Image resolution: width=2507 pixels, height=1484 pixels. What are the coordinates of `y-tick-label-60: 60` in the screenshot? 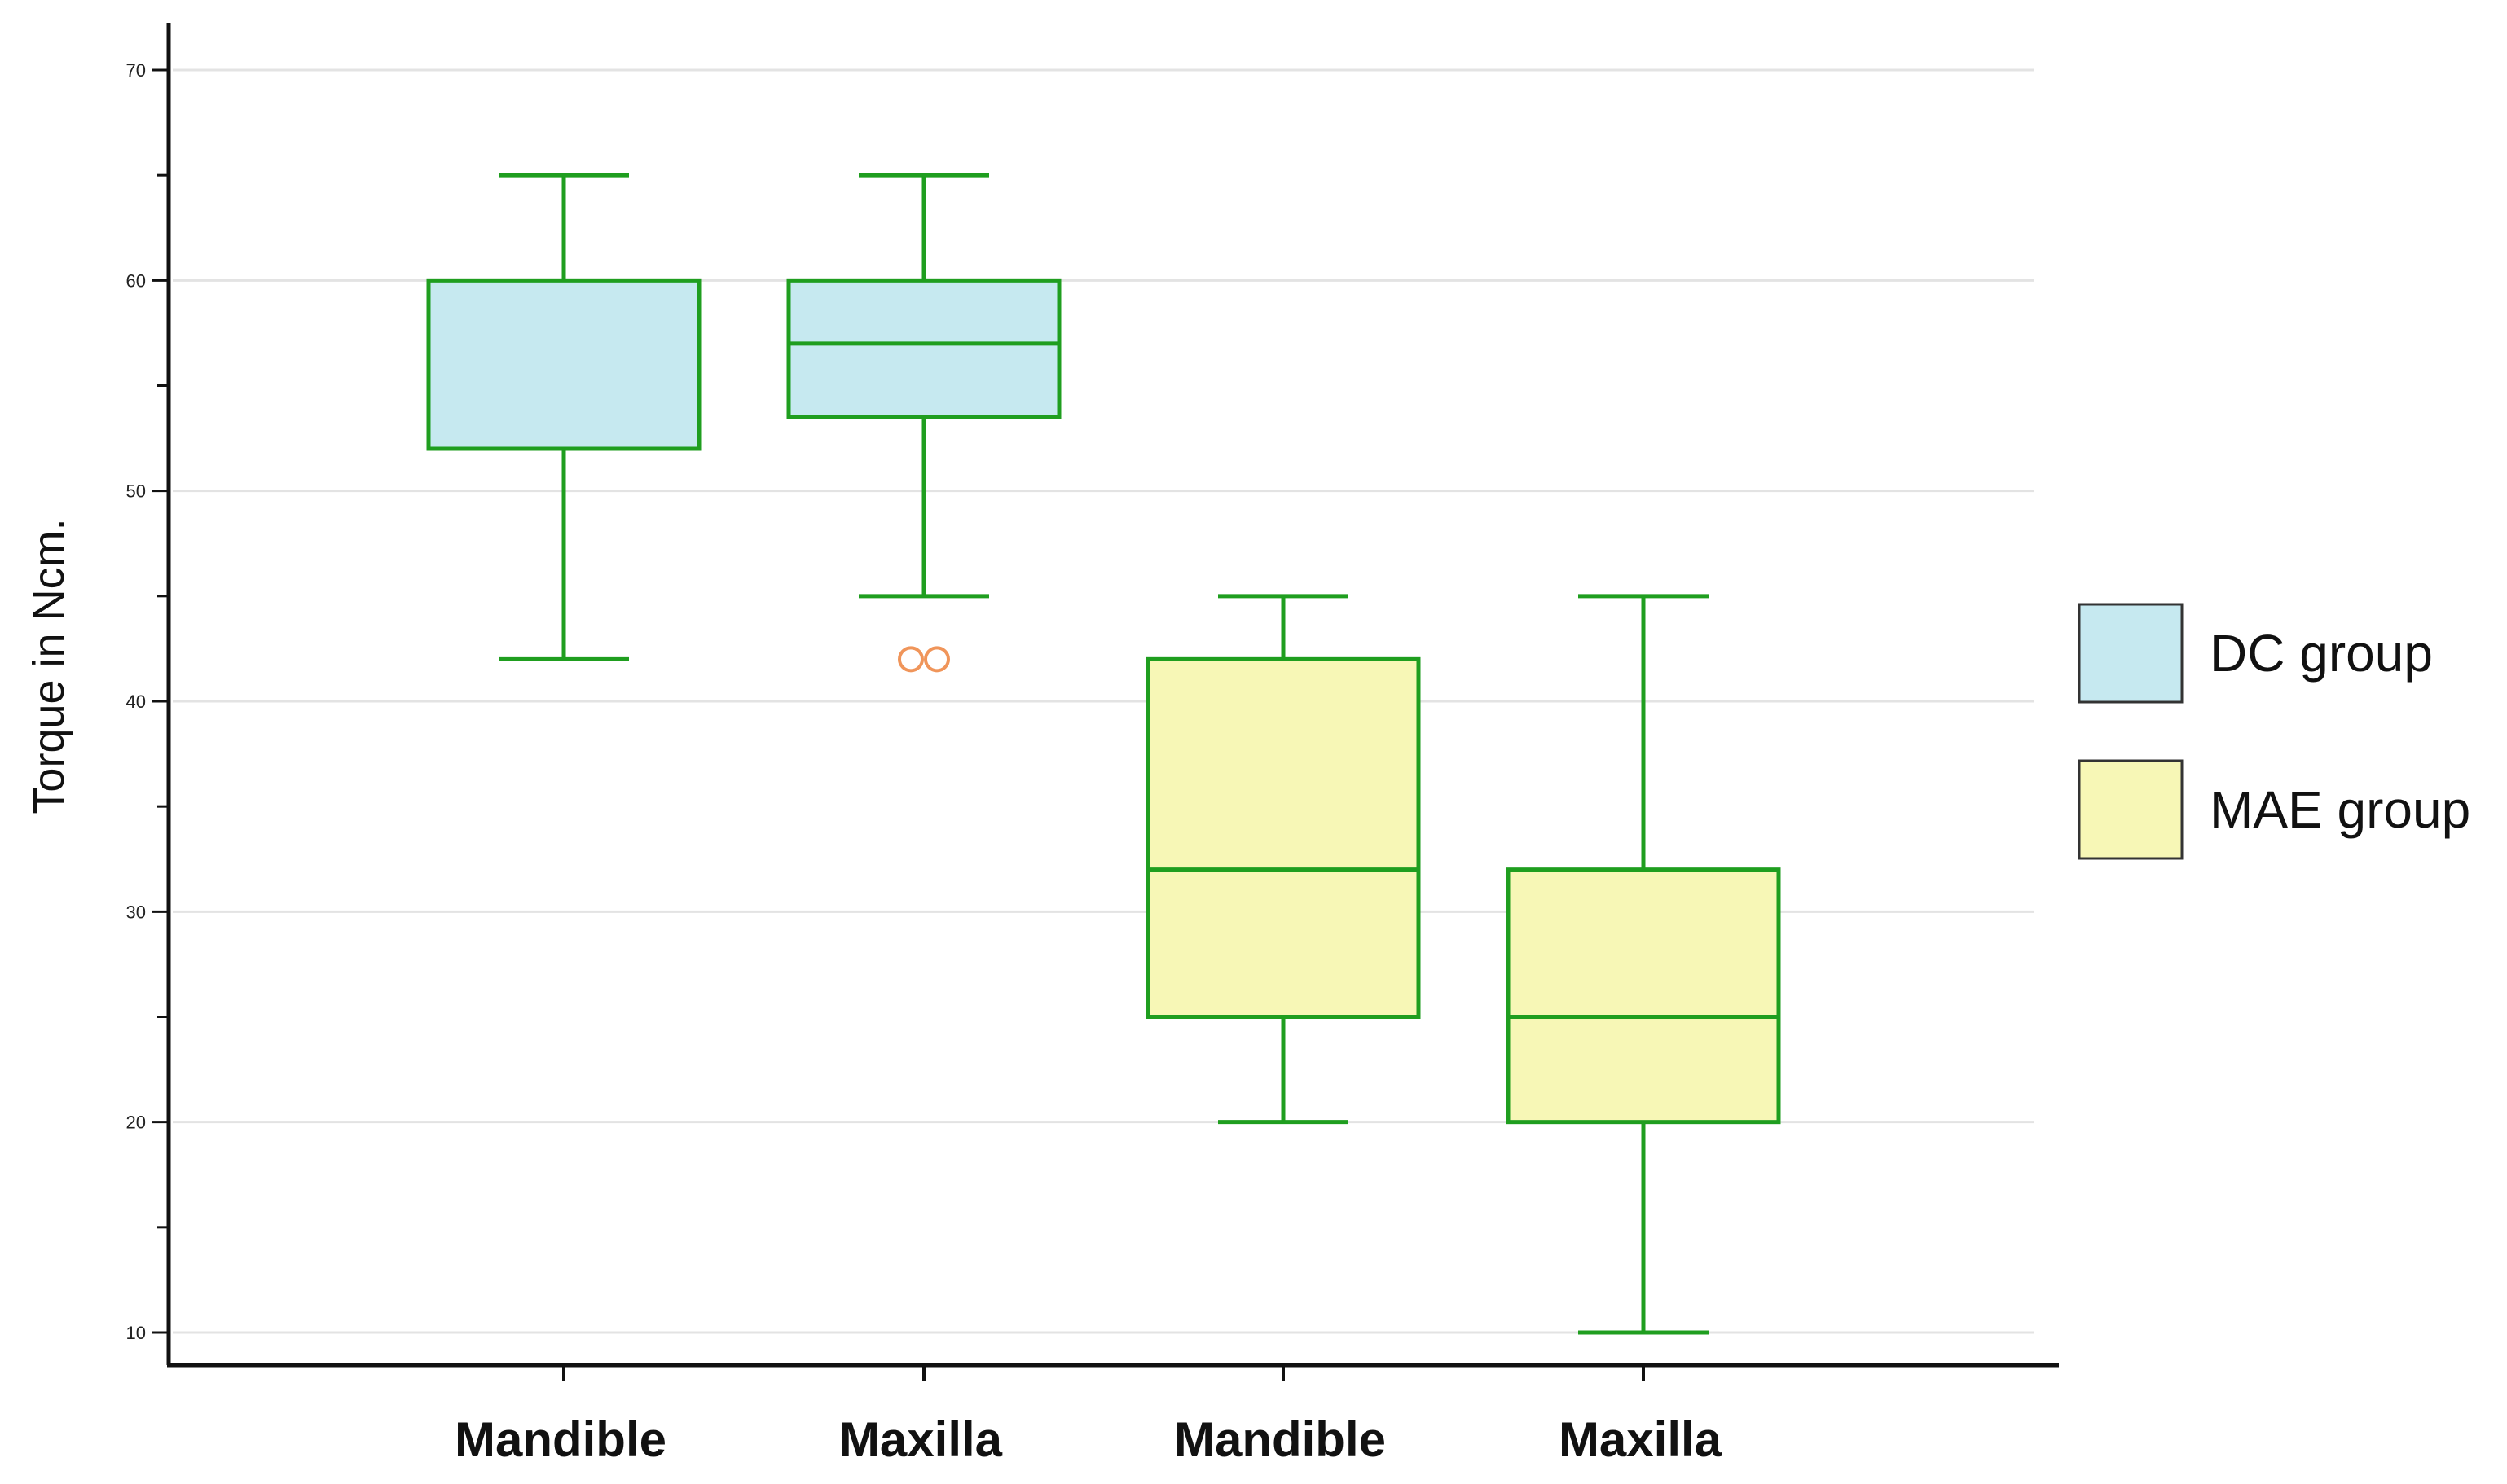 It's located at (136, 280).